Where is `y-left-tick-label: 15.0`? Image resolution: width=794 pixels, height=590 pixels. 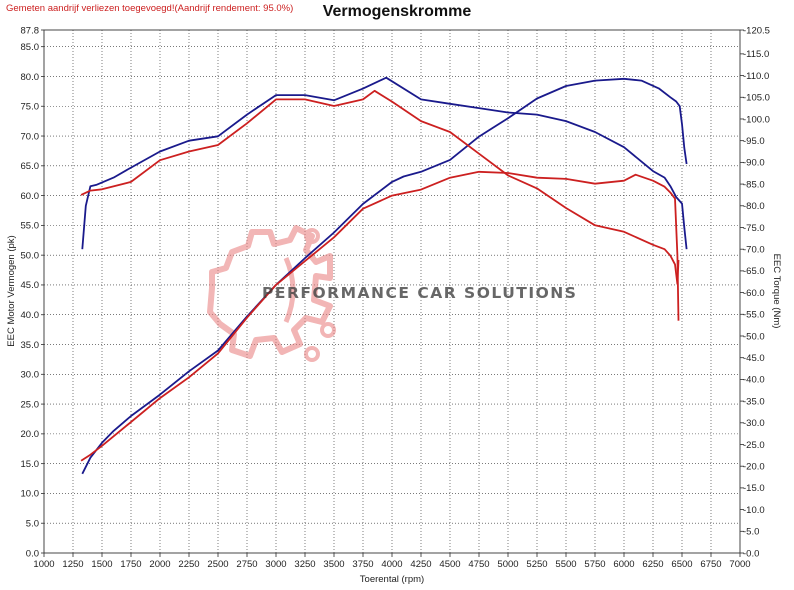 y-left-tick-label: 15.0 is located at coordinates (30, 464).